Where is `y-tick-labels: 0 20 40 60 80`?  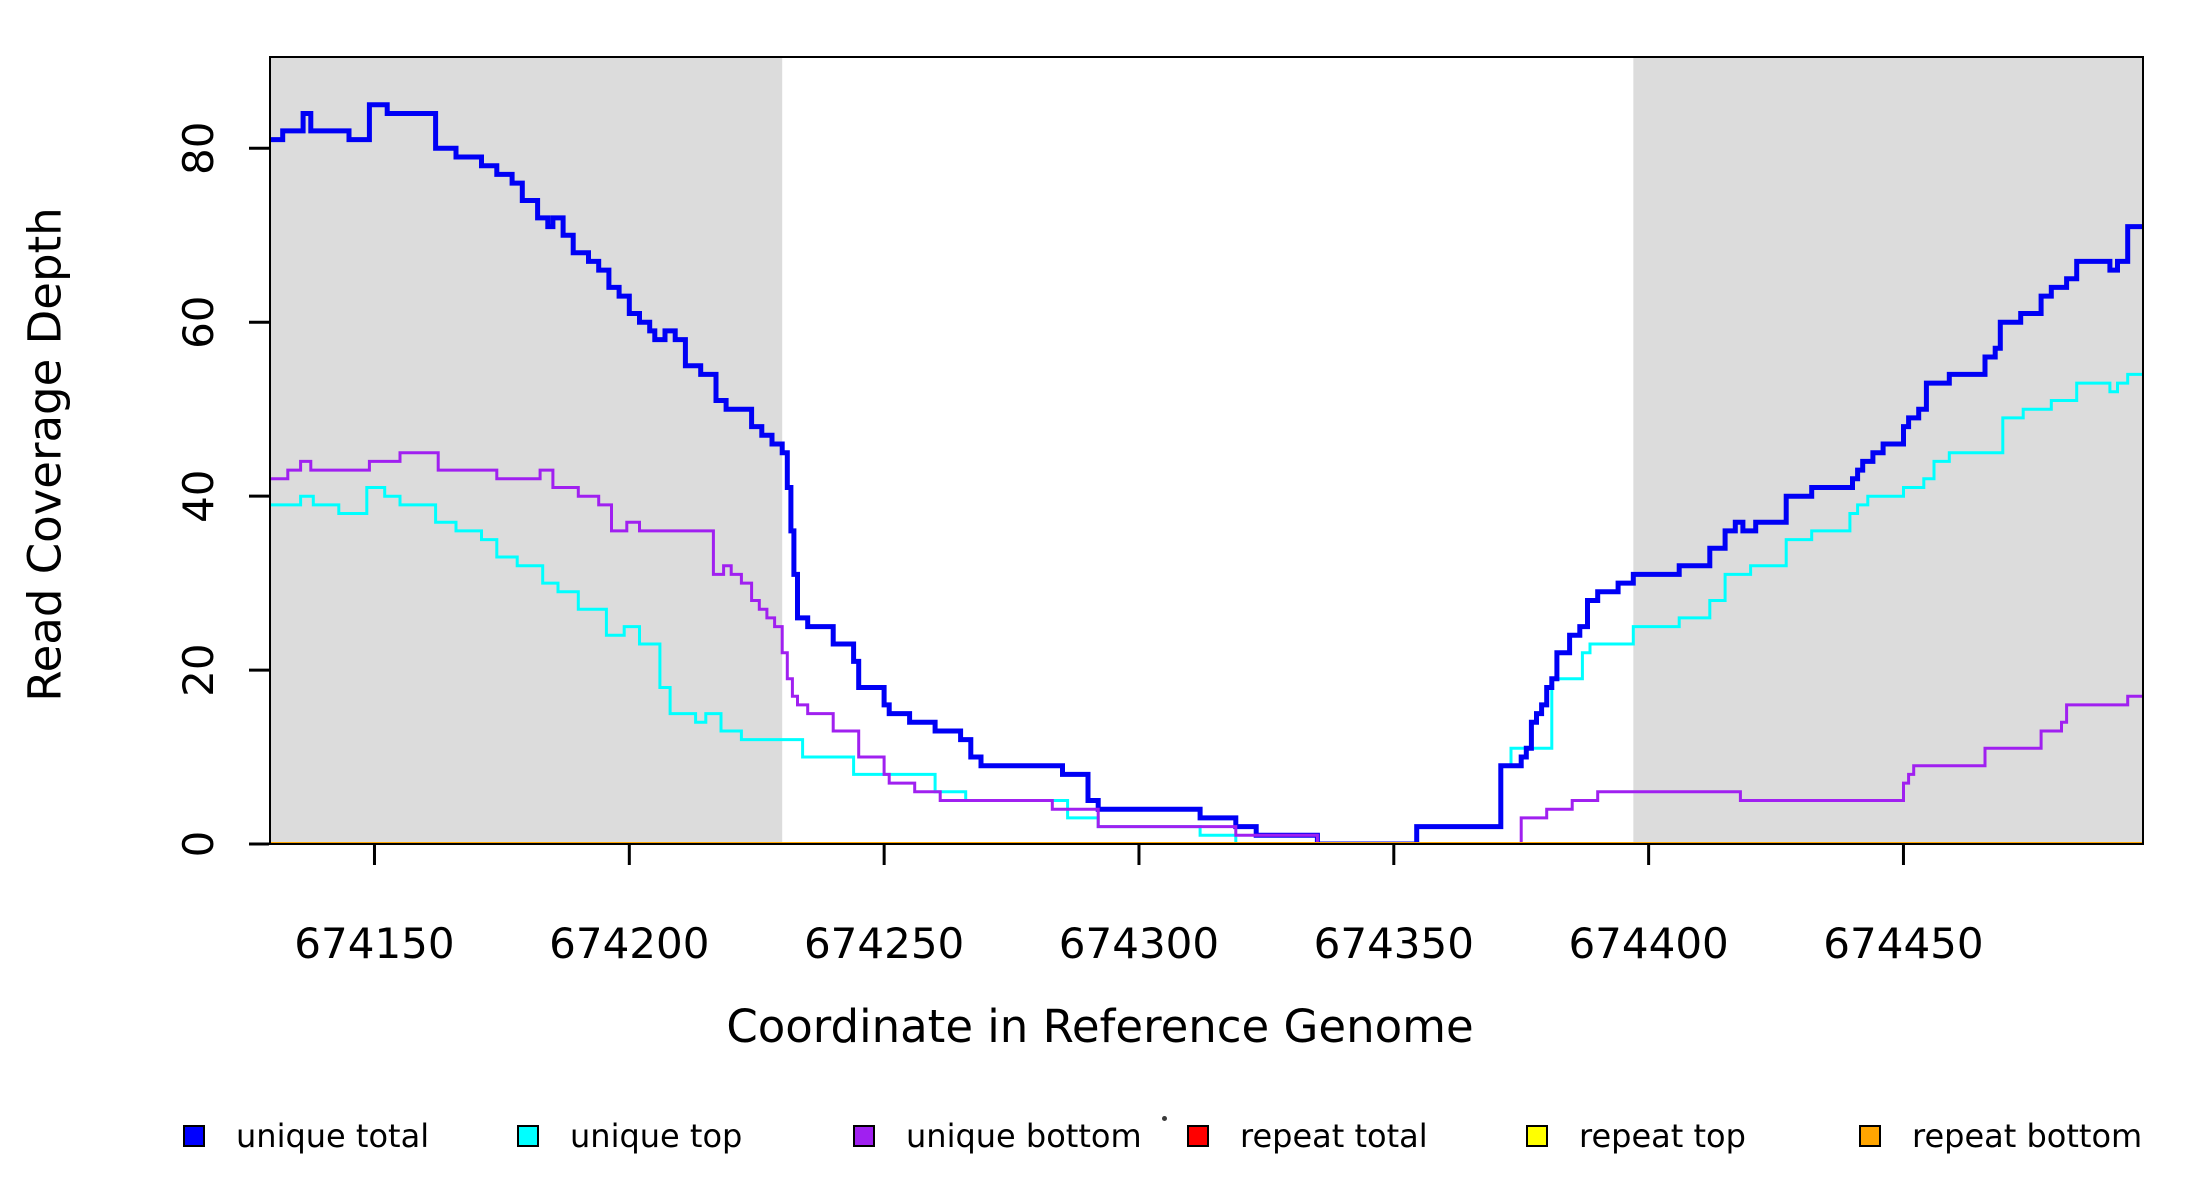
y-tick-labels: 0 20 40 60 80 is located at coordinates (198, 490).